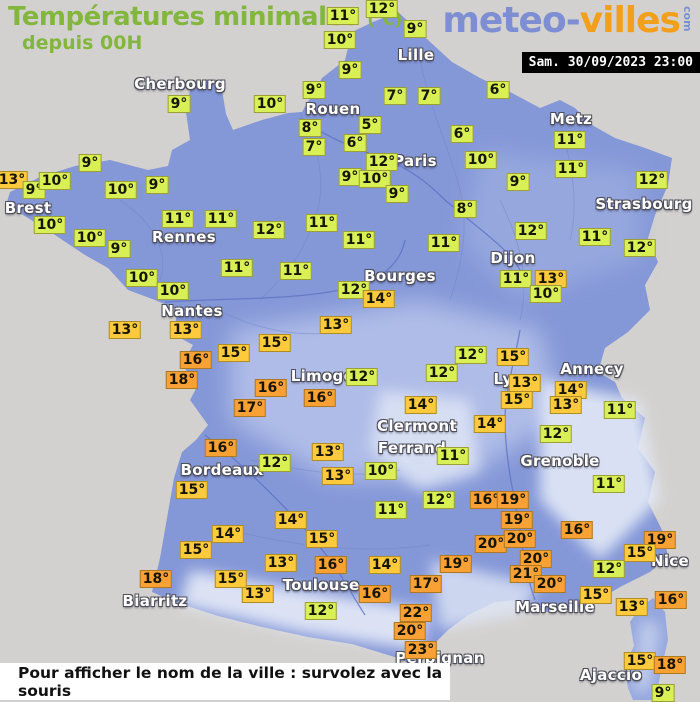 This screenshot has height=702, width=700. I want to click on temp-label: 19°, so click(513, 500).